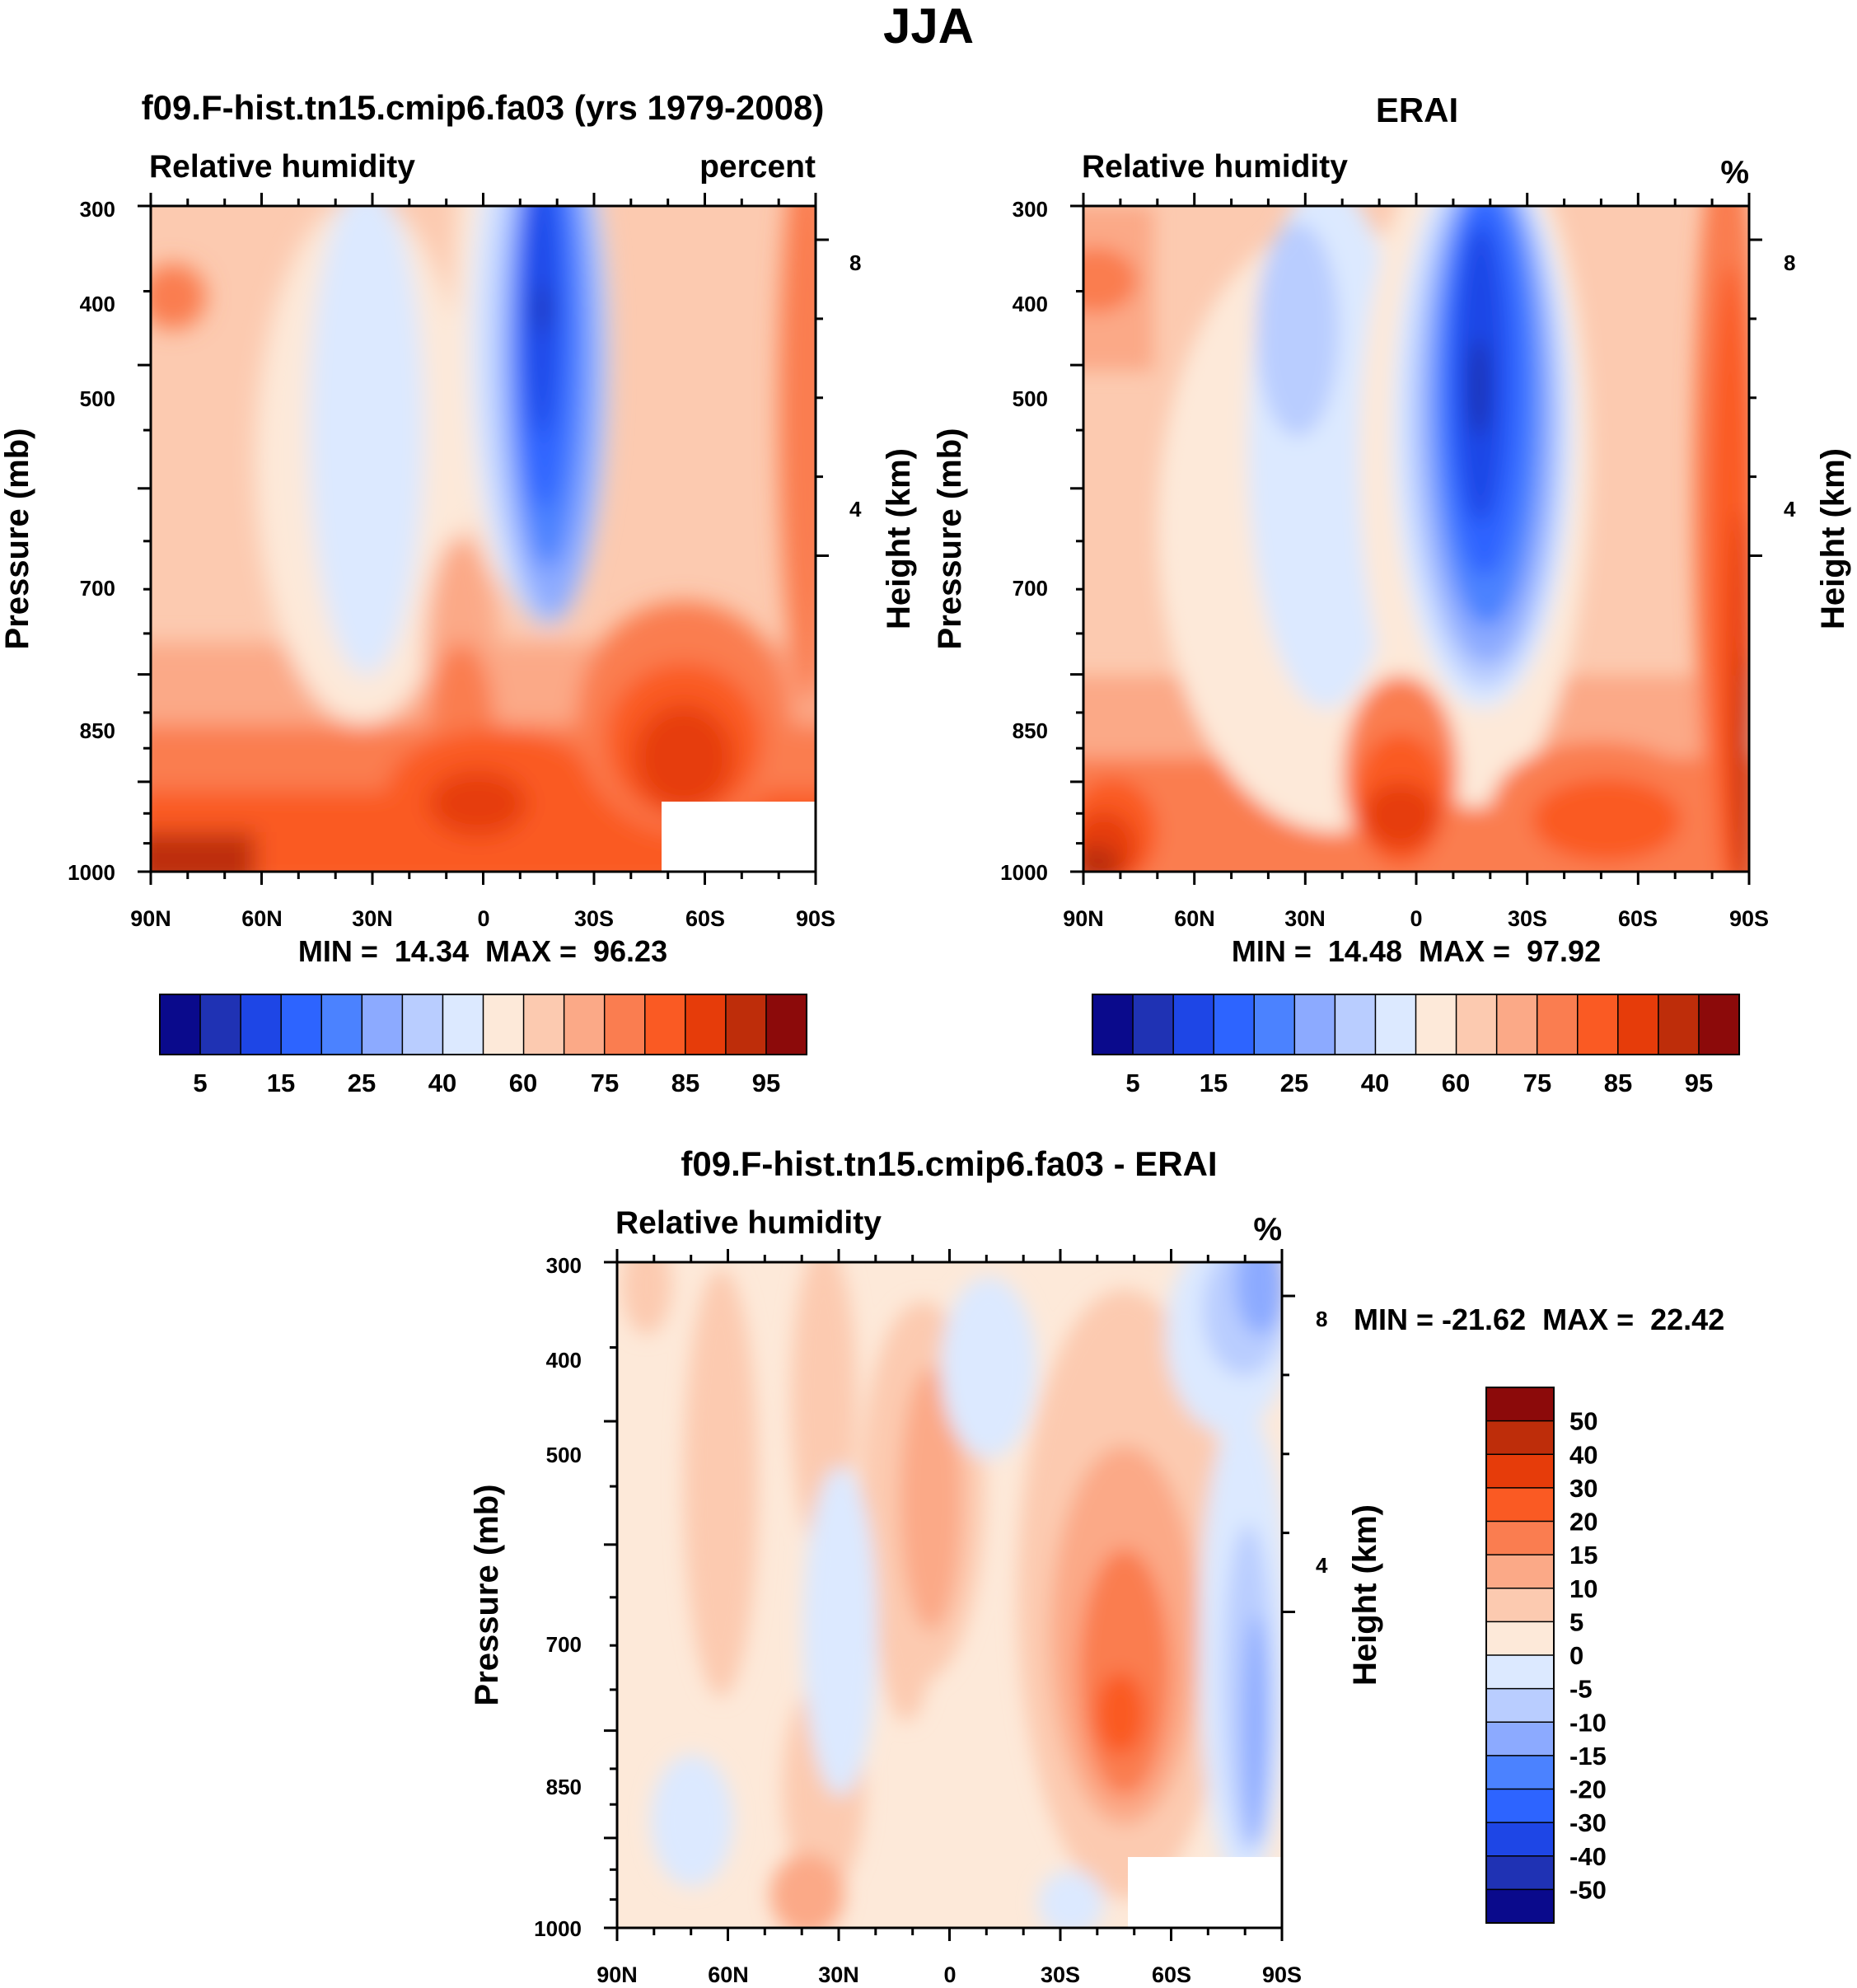 This screenshot has width=1857, height=1988. I want to click on right-subtitle: %, so click(1735, 172).